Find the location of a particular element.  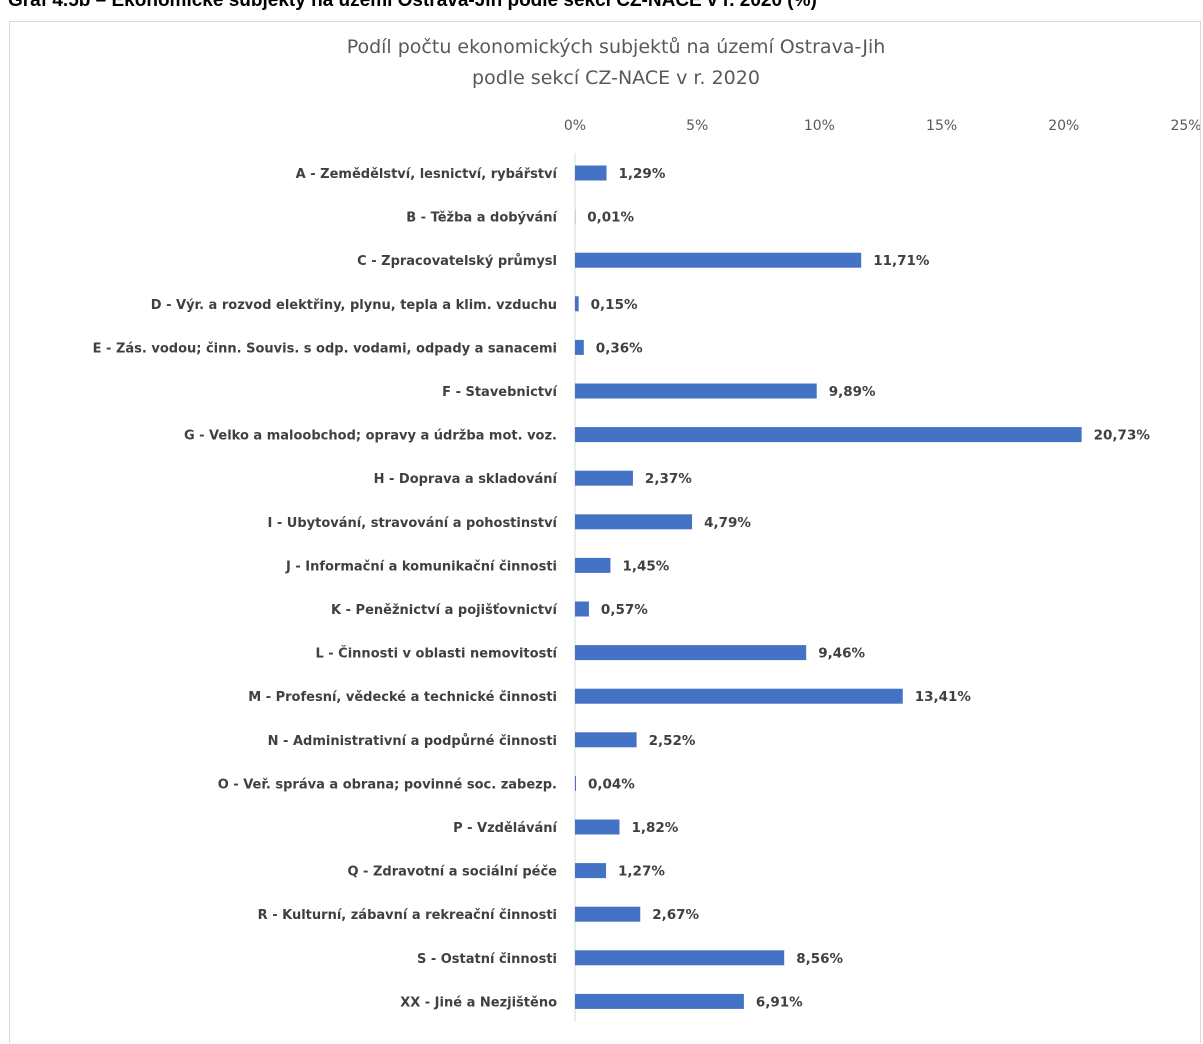

category-label: B - Těžba a dobývání is located at coordinates (482, 218).